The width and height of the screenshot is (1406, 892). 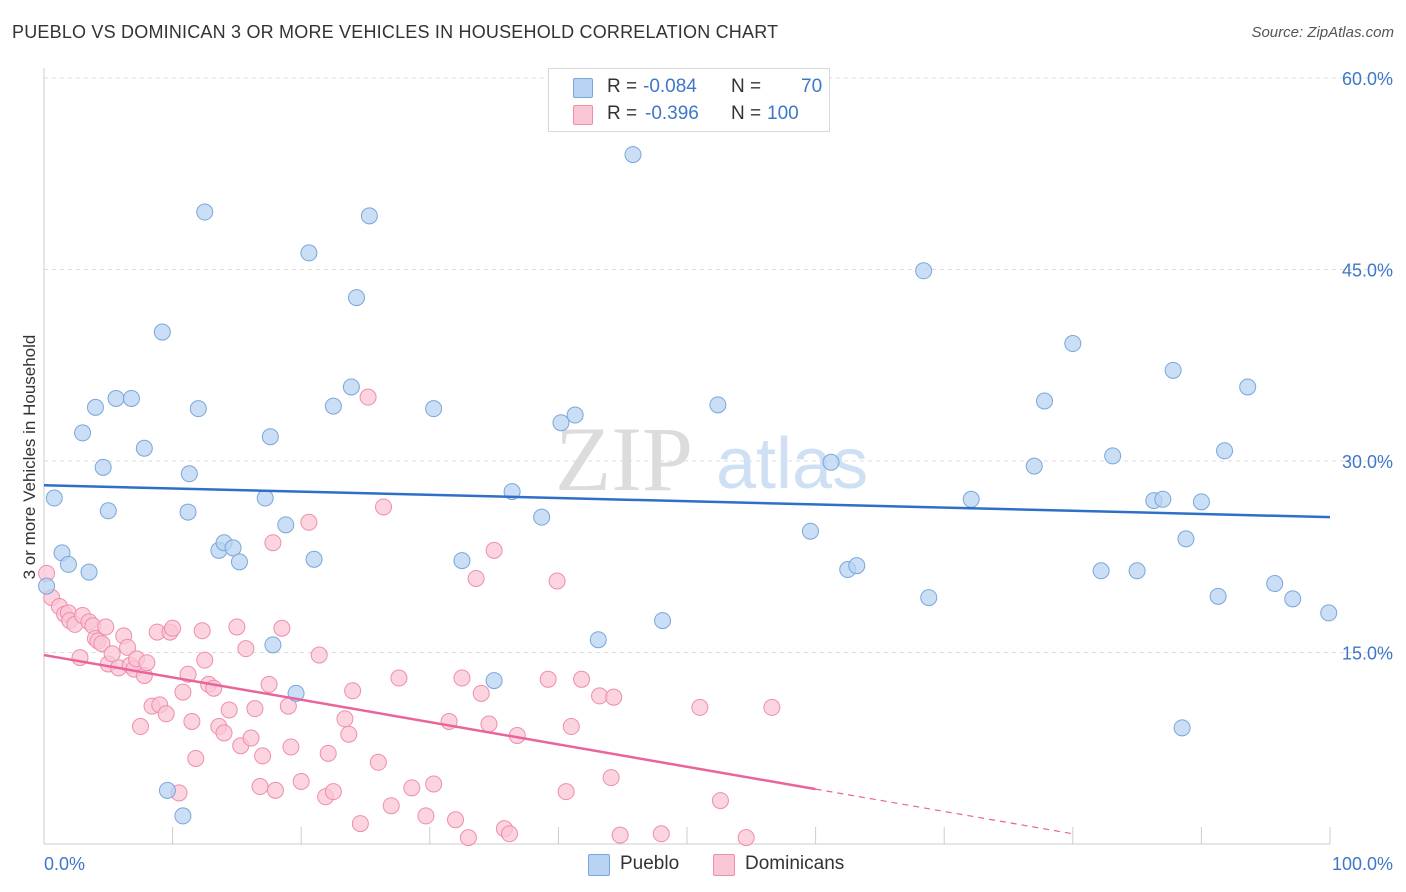 What do you see at coordinates (670, 86) in the screenshot?
I see `legend-r-value: -0.084` at bounding box center [670, 86].